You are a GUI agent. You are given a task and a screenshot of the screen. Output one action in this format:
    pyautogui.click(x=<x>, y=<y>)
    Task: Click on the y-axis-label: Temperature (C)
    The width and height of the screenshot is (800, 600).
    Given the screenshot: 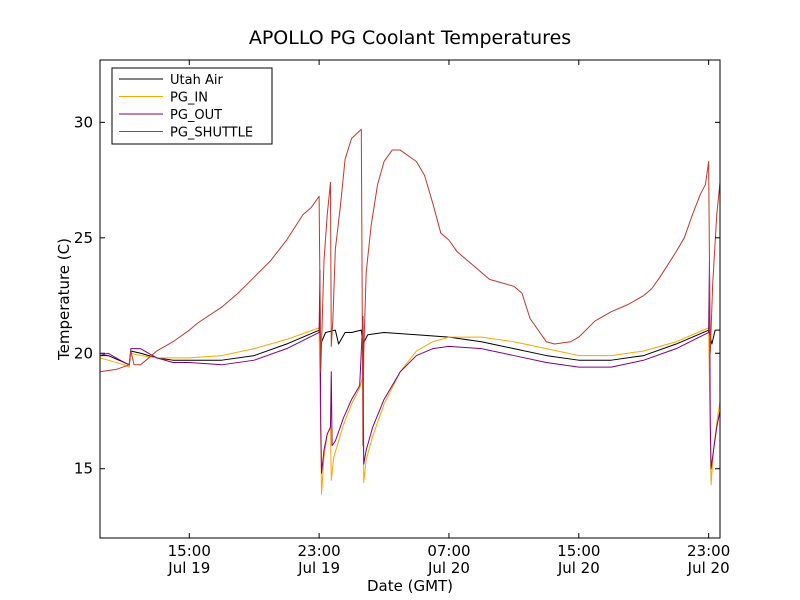 What is the action you would take?
    pyautogui.click(x=64, y=299)
    